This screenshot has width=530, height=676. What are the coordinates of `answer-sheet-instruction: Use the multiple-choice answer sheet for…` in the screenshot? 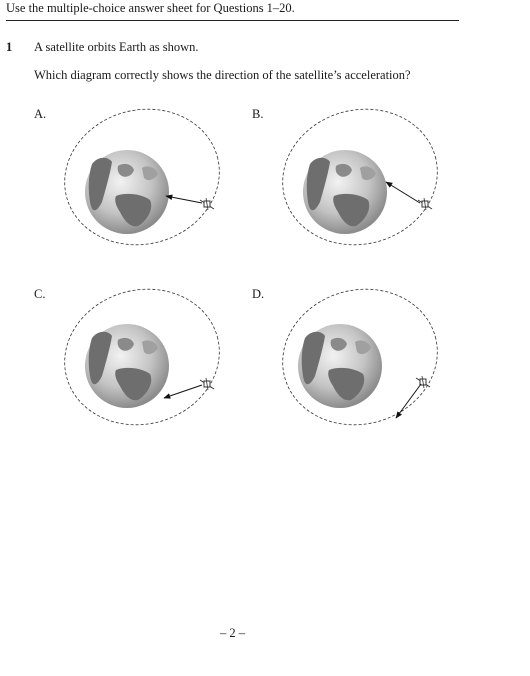 It's located at (150, 8).